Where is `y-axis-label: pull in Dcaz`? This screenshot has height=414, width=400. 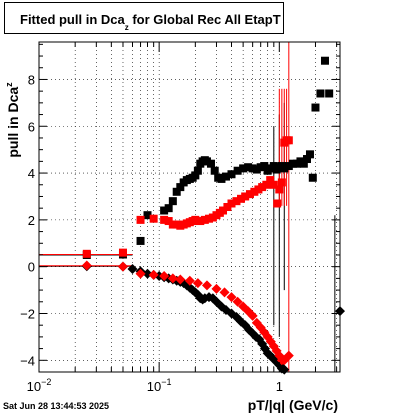
y-axis-label: pull in Dcaz is located at coordinates (12, 120).